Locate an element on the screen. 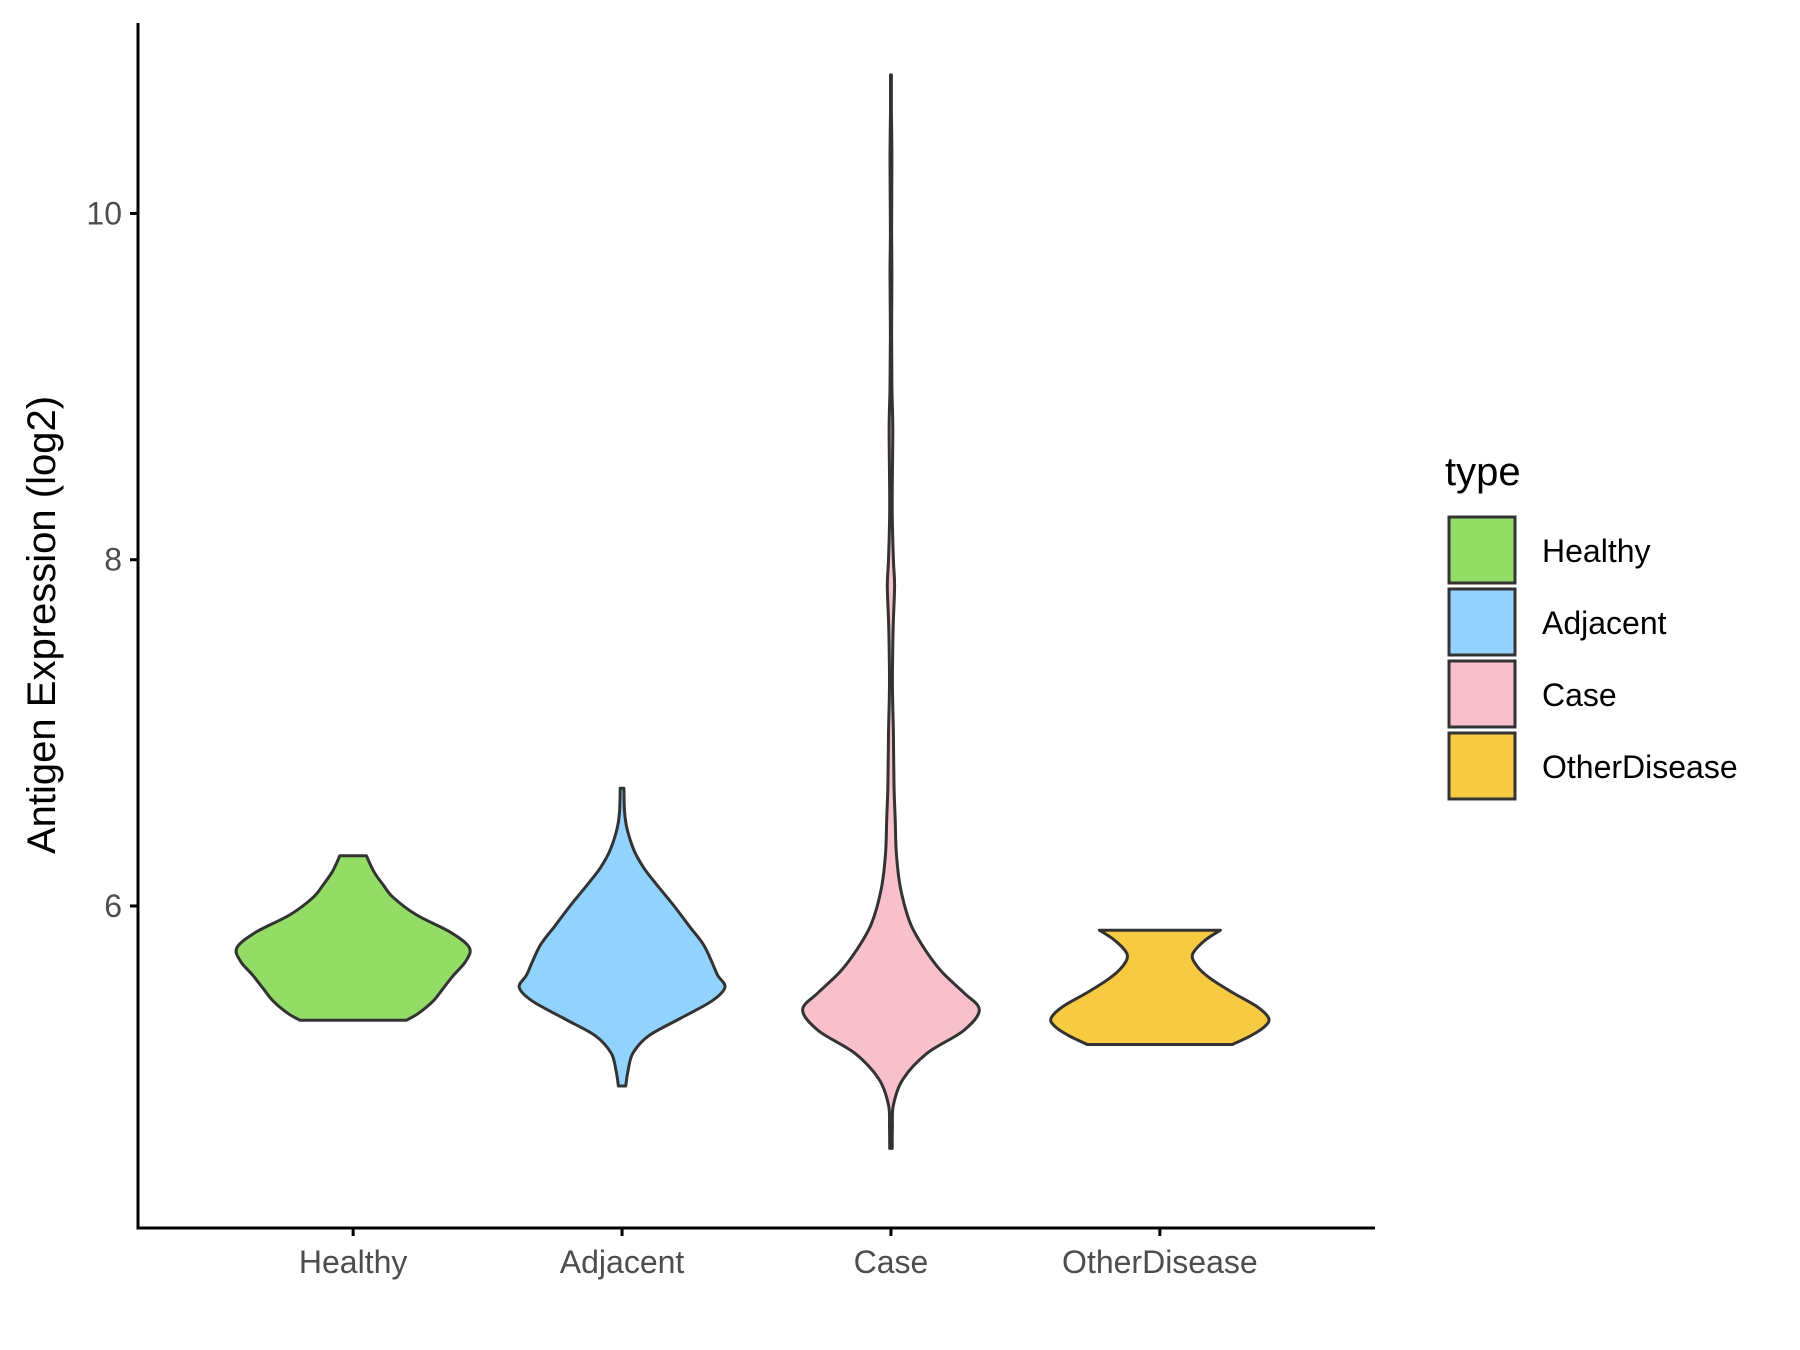  x-tick-label: Case is located at coordinates (891, 1262).